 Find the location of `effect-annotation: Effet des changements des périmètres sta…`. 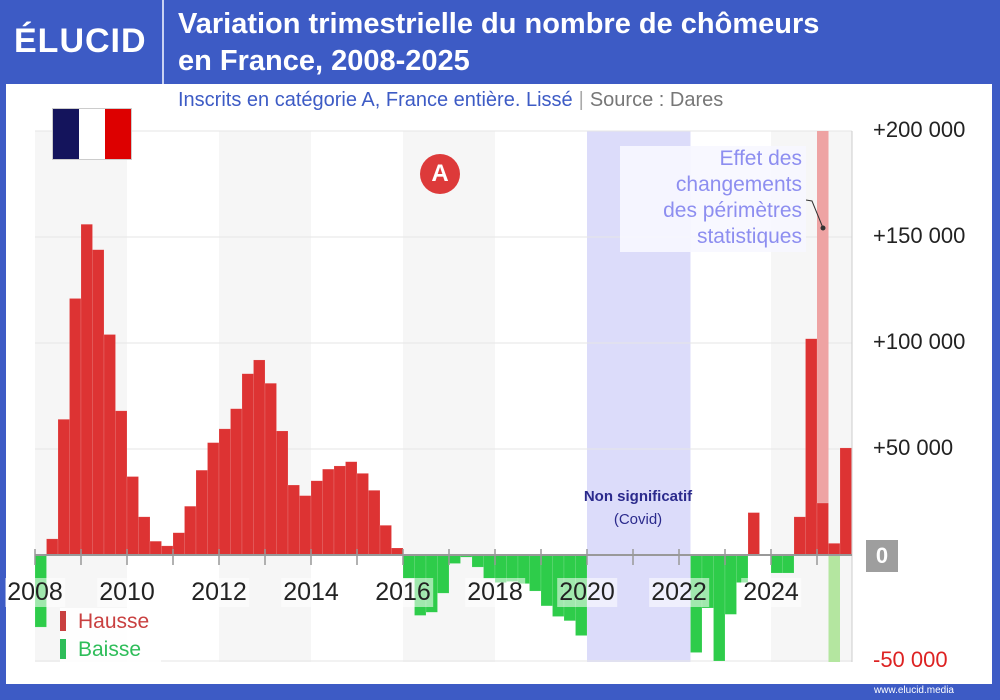

effect-annotation: Effet des changements des périmètres sta… is located at coordinates (713, 199).